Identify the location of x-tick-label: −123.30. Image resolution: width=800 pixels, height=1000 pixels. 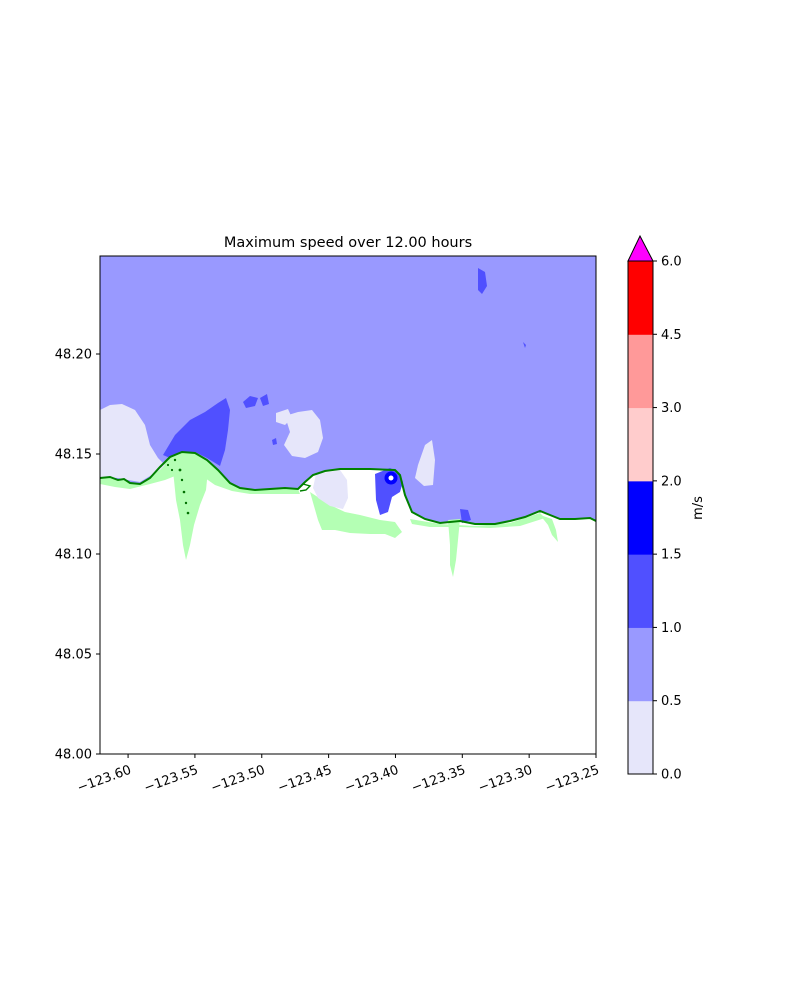
(505, 779).